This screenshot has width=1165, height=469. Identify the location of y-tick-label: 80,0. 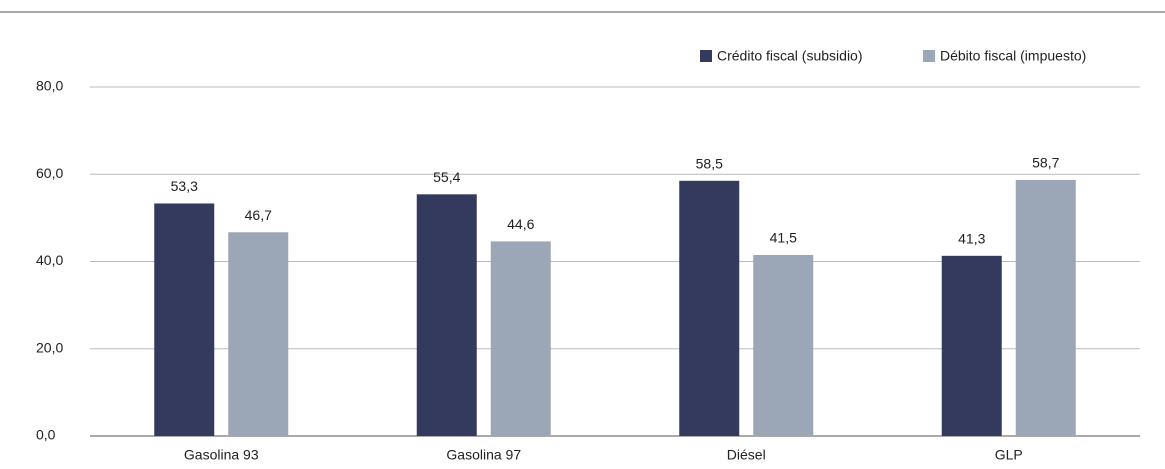
(49, 86).